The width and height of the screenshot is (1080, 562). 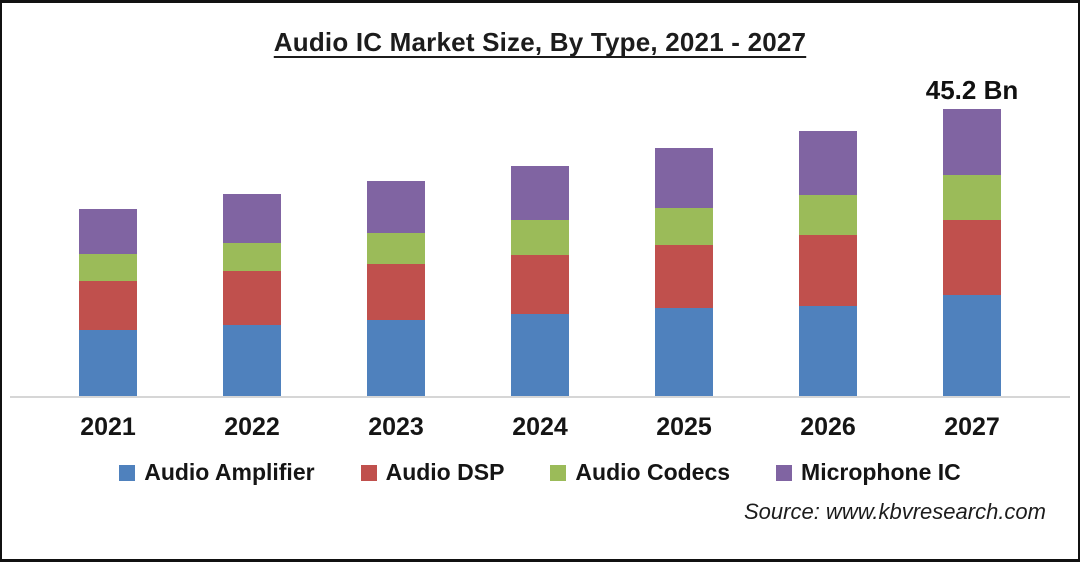 What do you see at coordinates (252, 298) in the screenshot?
I see `bar-segment-audio-dsp-2022` at bounding box center [252, 298].